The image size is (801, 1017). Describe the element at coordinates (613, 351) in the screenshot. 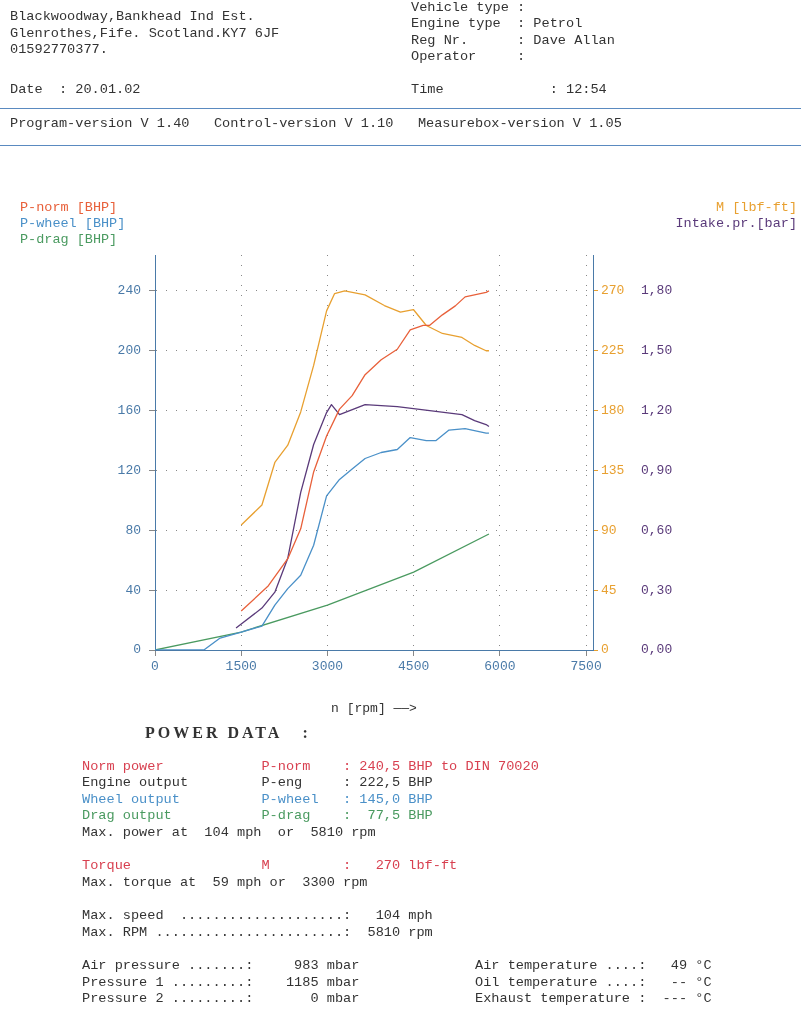

I see `y2-tick-label: 225` at that location.